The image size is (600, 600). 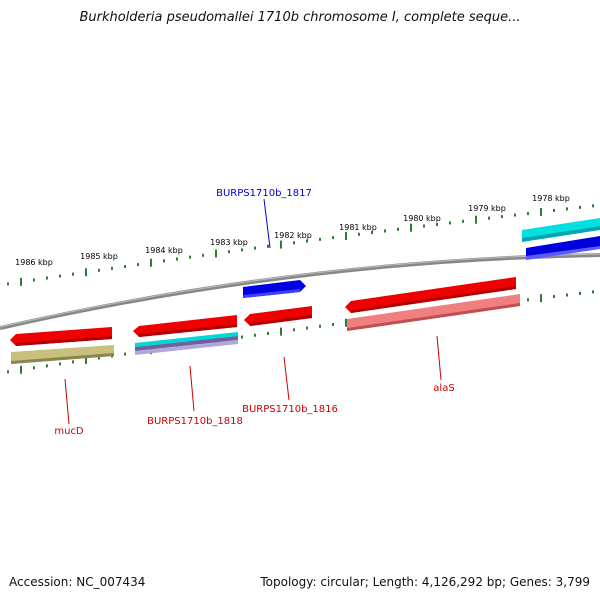 I want to click on gene-mucd, so click(x=61, y=336).